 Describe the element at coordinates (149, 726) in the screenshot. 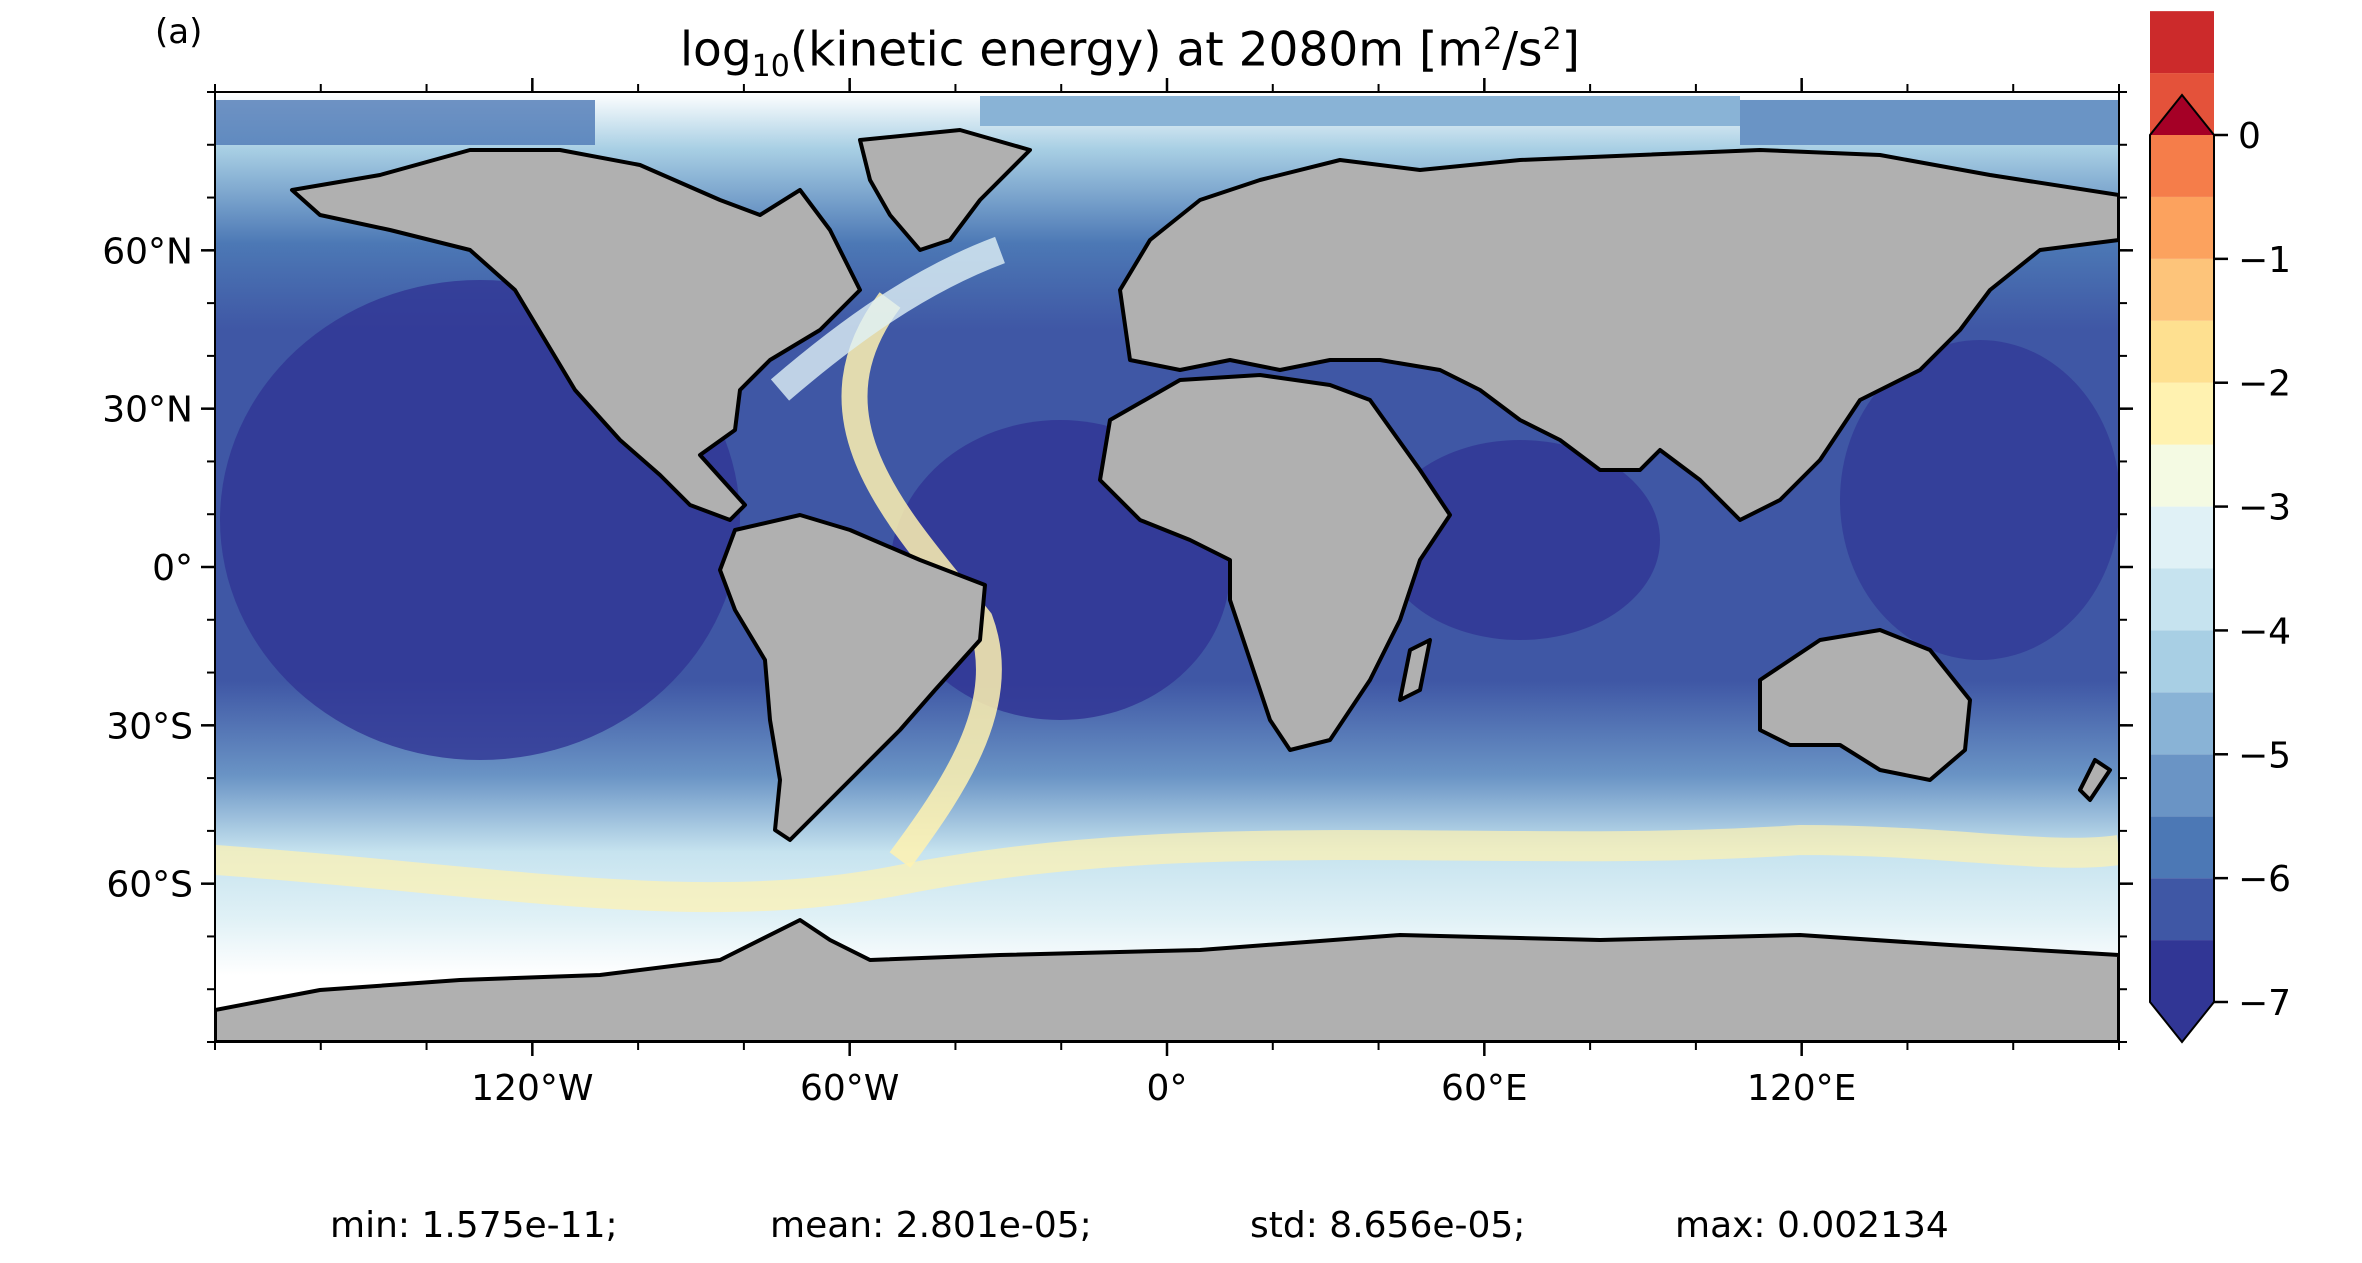

I see `y-tick-label: 30°S` at that location.